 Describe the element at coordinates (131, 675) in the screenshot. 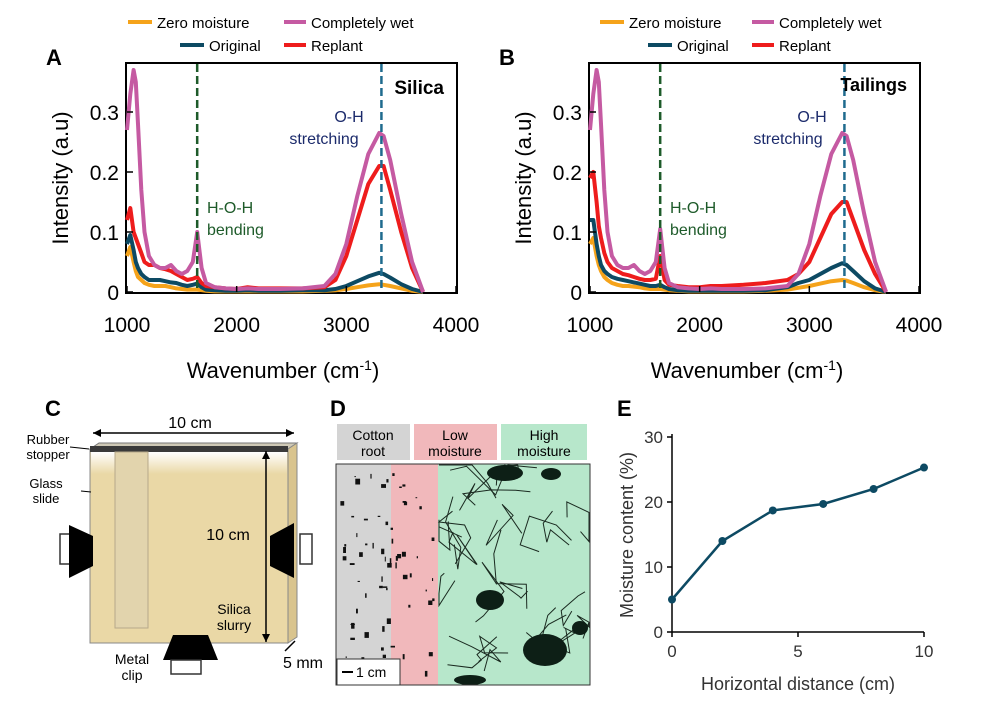

I see `clip-label-line2: clip` at that location.